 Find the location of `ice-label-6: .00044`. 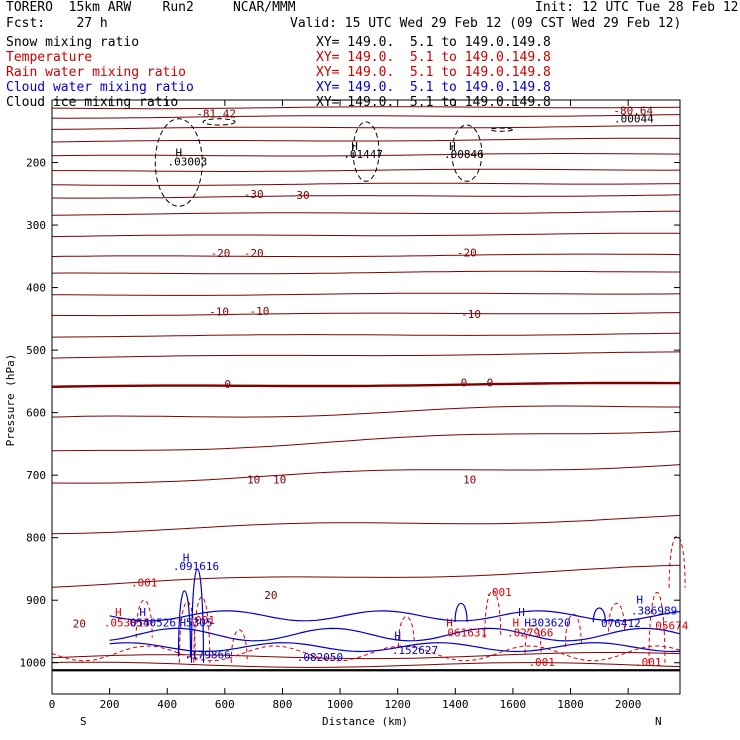

ice-label-6: .00044 is located at coordinates (634, 119).